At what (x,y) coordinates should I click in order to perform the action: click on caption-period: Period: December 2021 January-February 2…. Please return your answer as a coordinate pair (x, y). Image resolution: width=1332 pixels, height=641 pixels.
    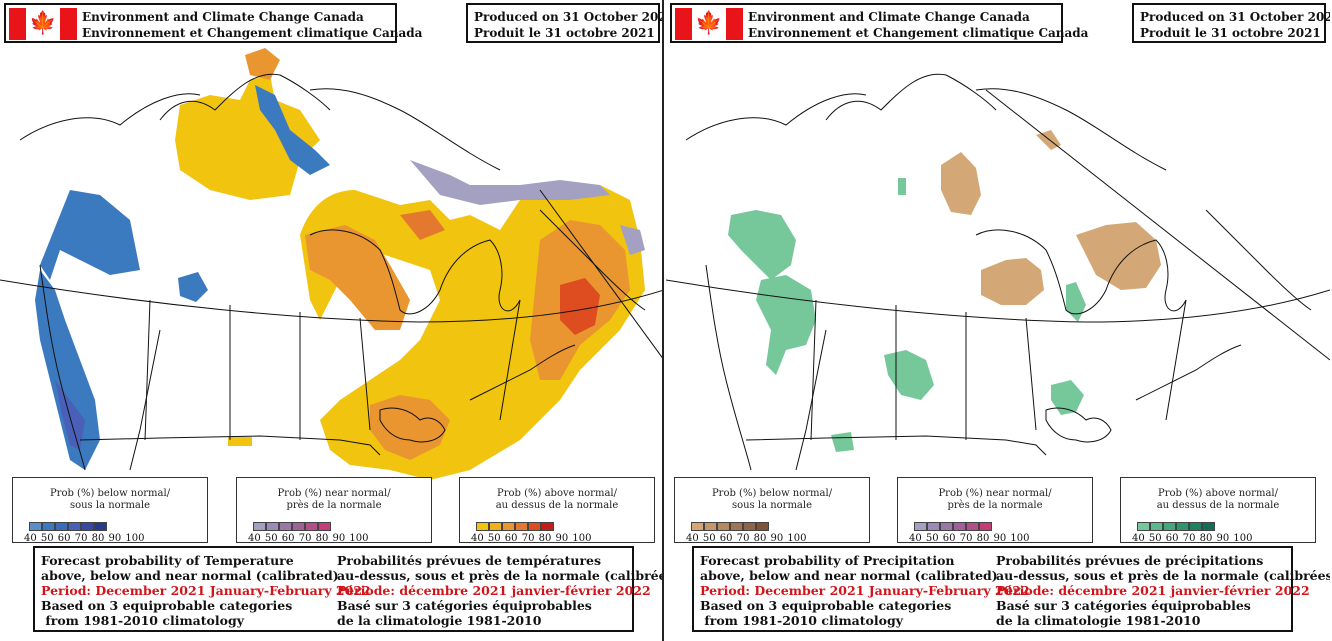
    Looking at the image, I should click on (206, 590).